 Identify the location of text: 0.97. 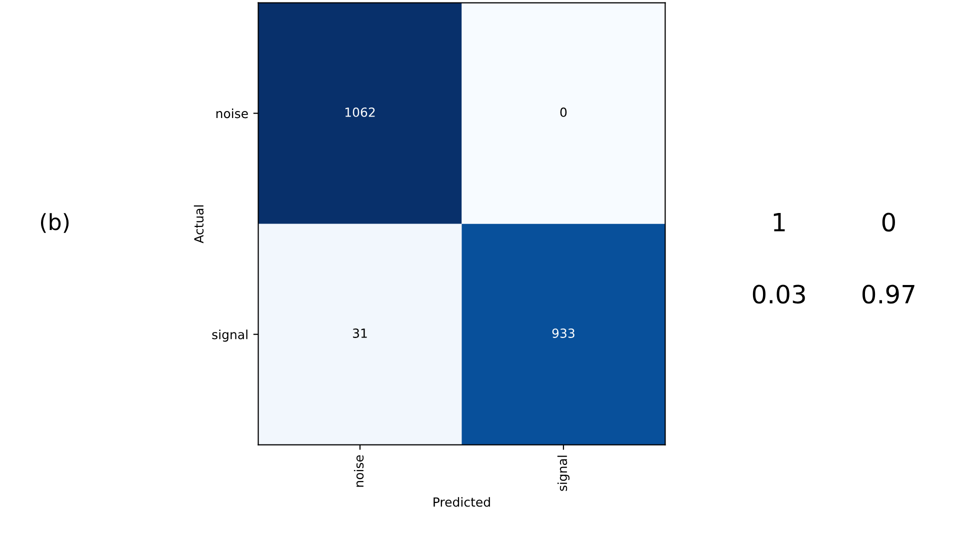
(888, 294).